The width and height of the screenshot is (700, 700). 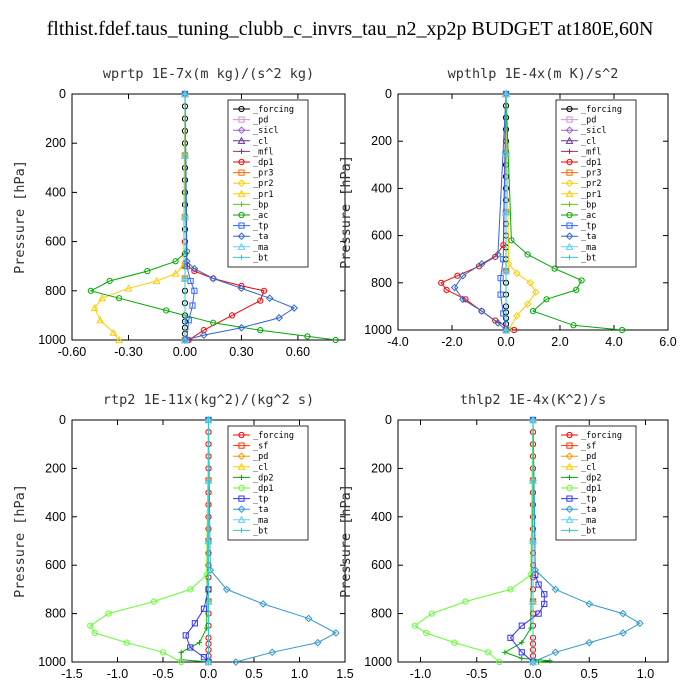 What do you see at coordinates (589, 674) in the screenshot?
I see `x-tick-label: 0.5` at bounding box center [589, 674].